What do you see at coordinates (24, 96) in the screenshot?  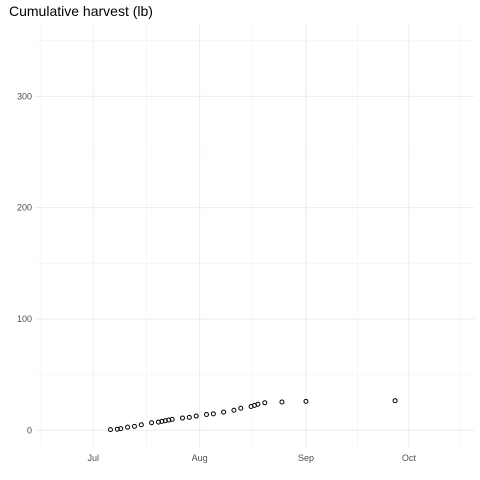 I see `y-tick-label: 300` at bounding box center [24, 96].